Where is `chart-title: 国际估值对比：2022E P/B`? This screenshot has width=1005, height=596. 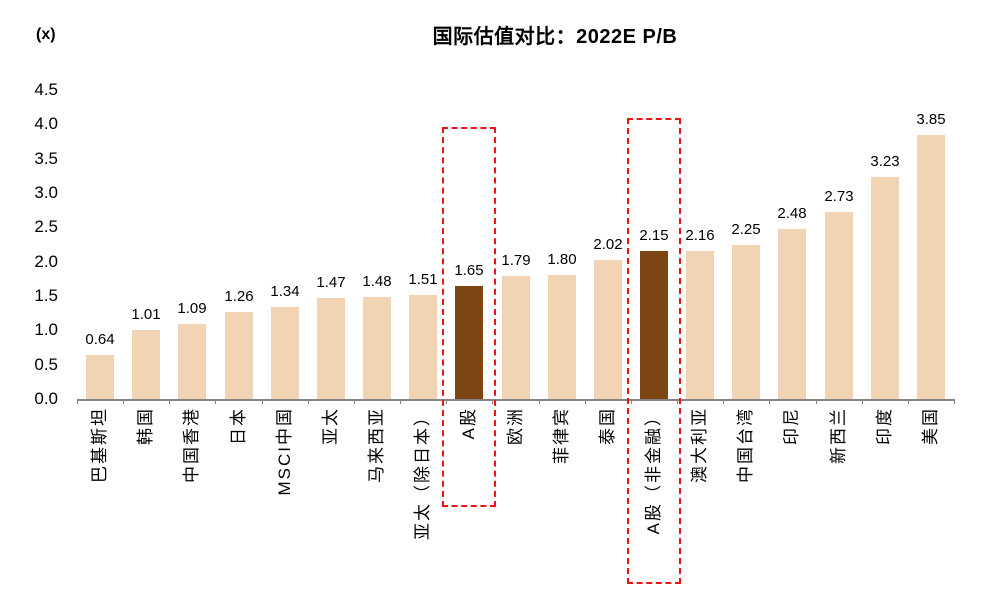
chart-title: 国际估值对比：2022E P/B is located at coordinates (555, 37).